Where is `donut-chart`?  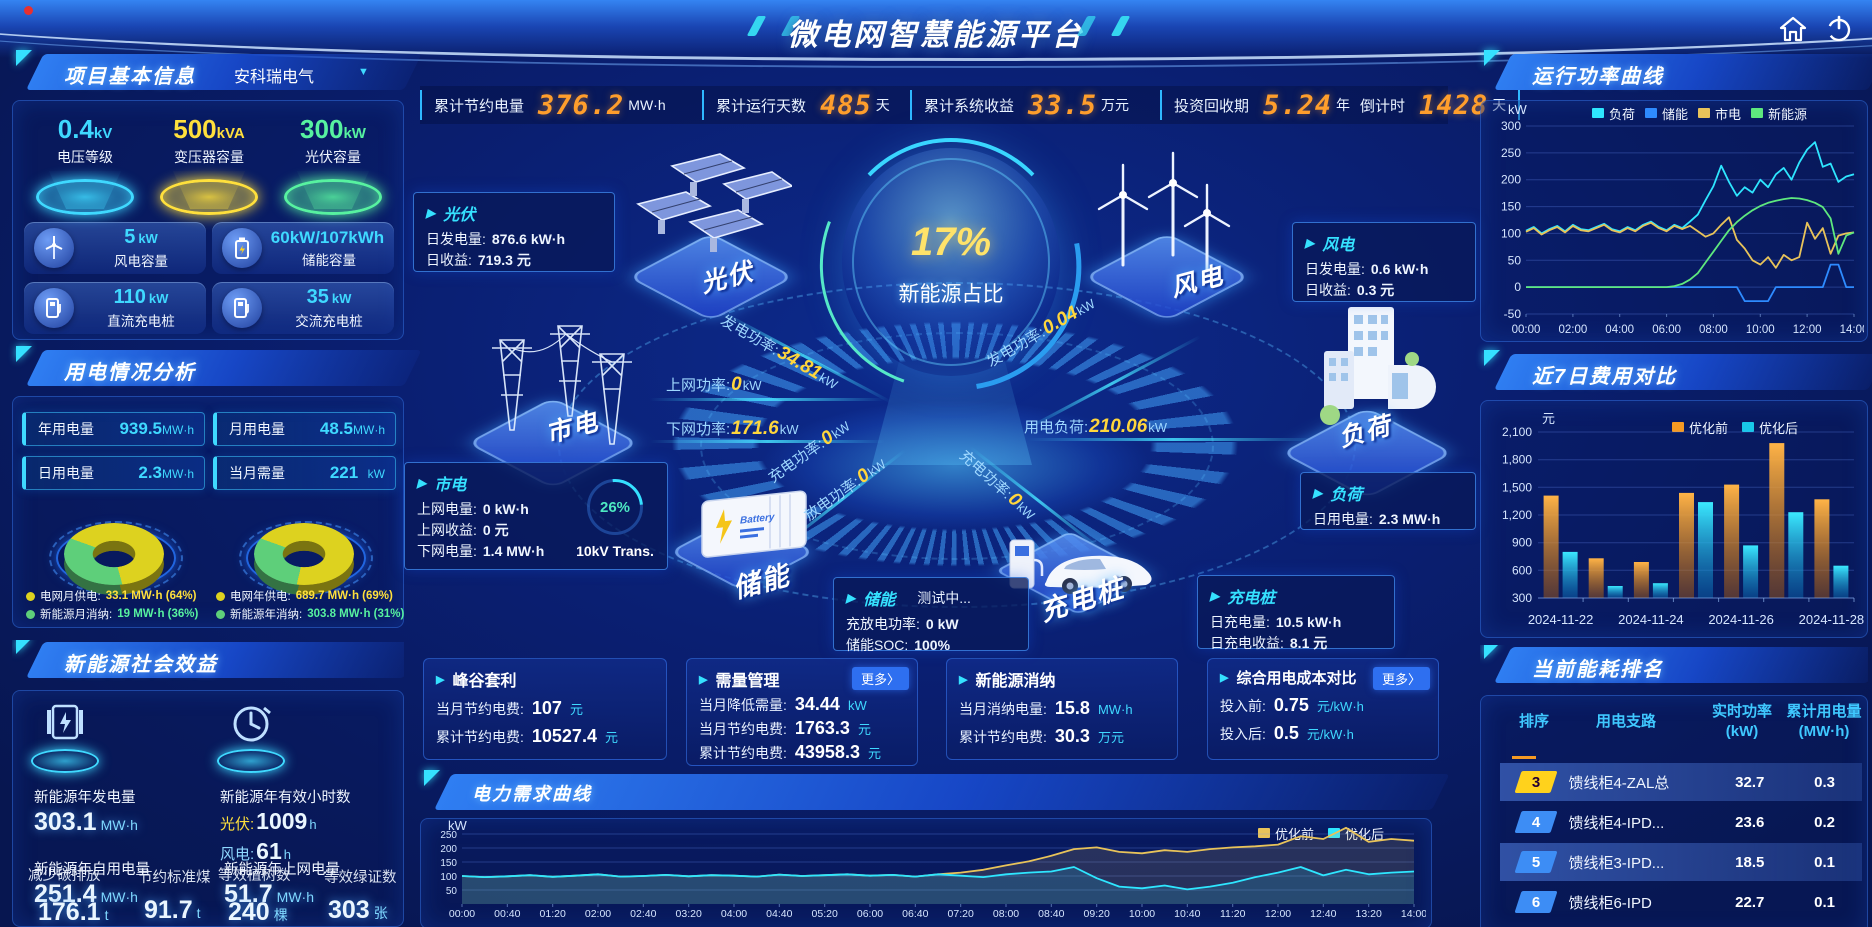
donut-chart is located at coordinates (304, 554).